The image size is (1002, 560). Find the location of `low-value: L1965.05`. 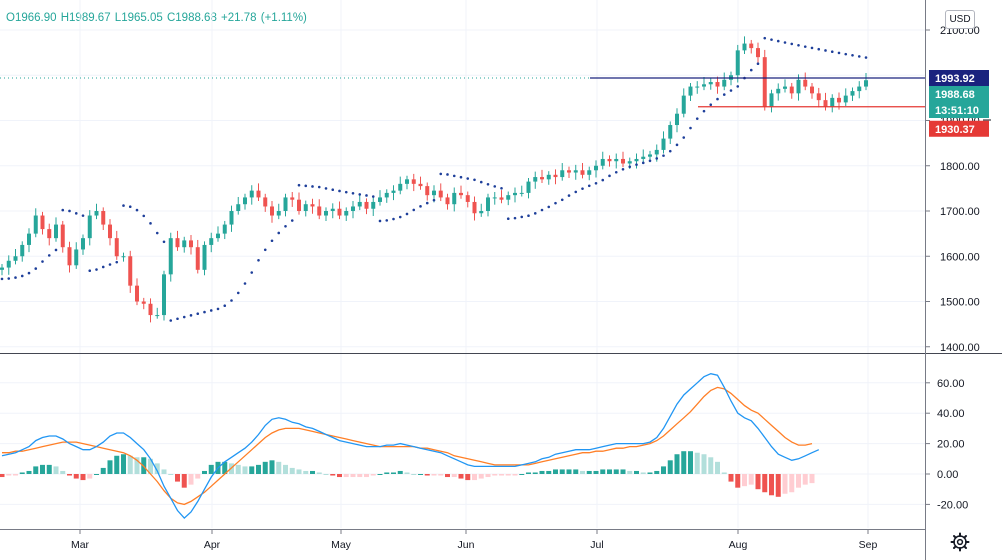

low-value: L1965.05 is located at coordinates (138, 18).